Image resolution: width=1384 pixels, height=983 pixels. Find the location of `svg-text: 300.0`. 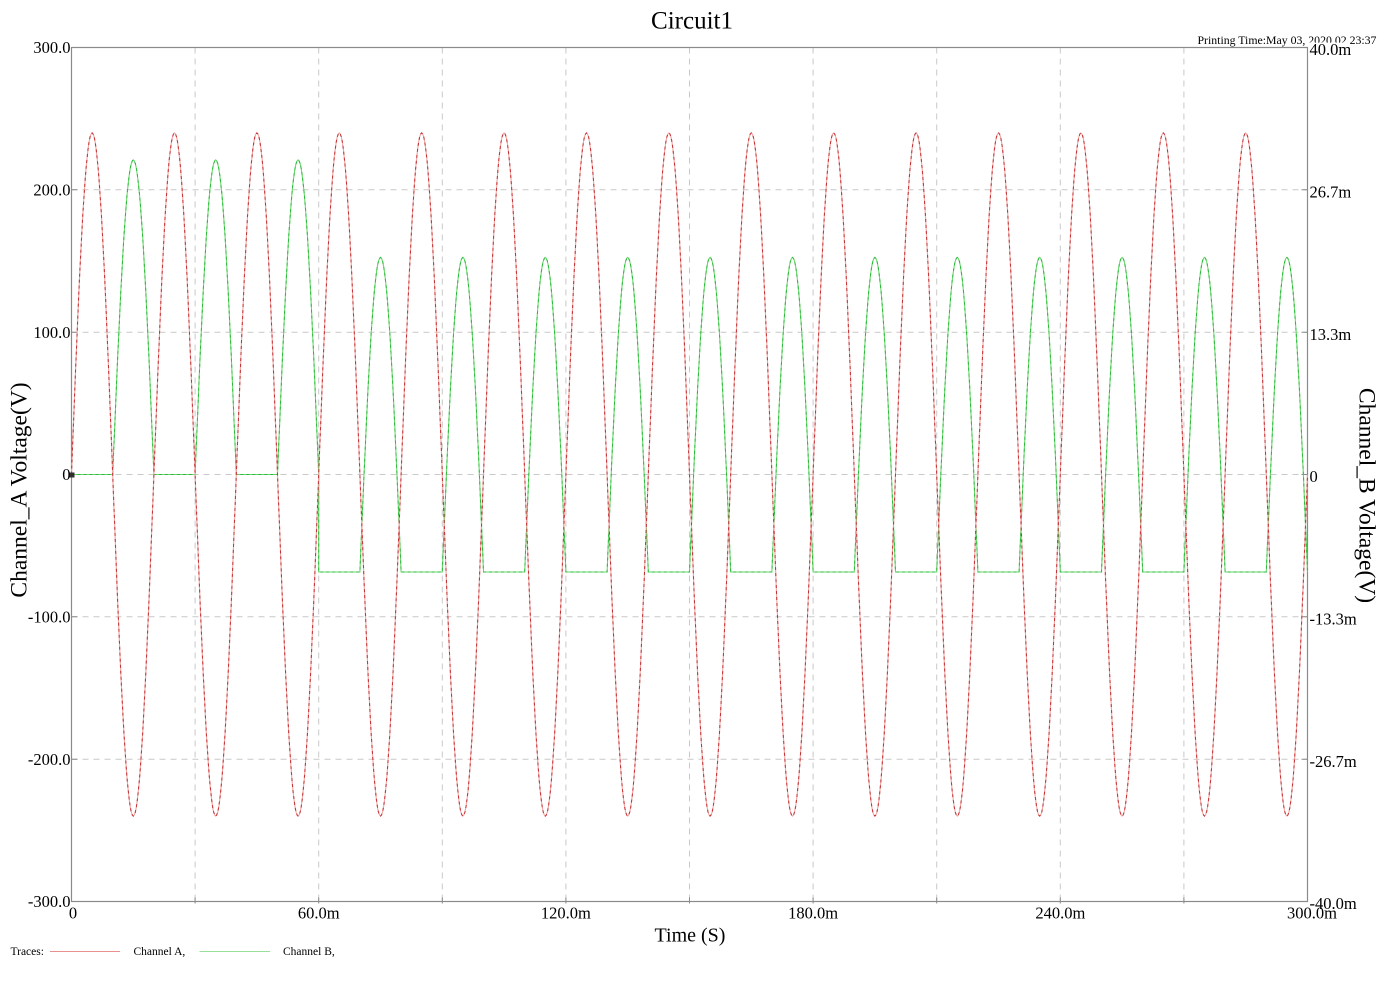

svg-text: 300.0 is located at coordinates (51, 47).